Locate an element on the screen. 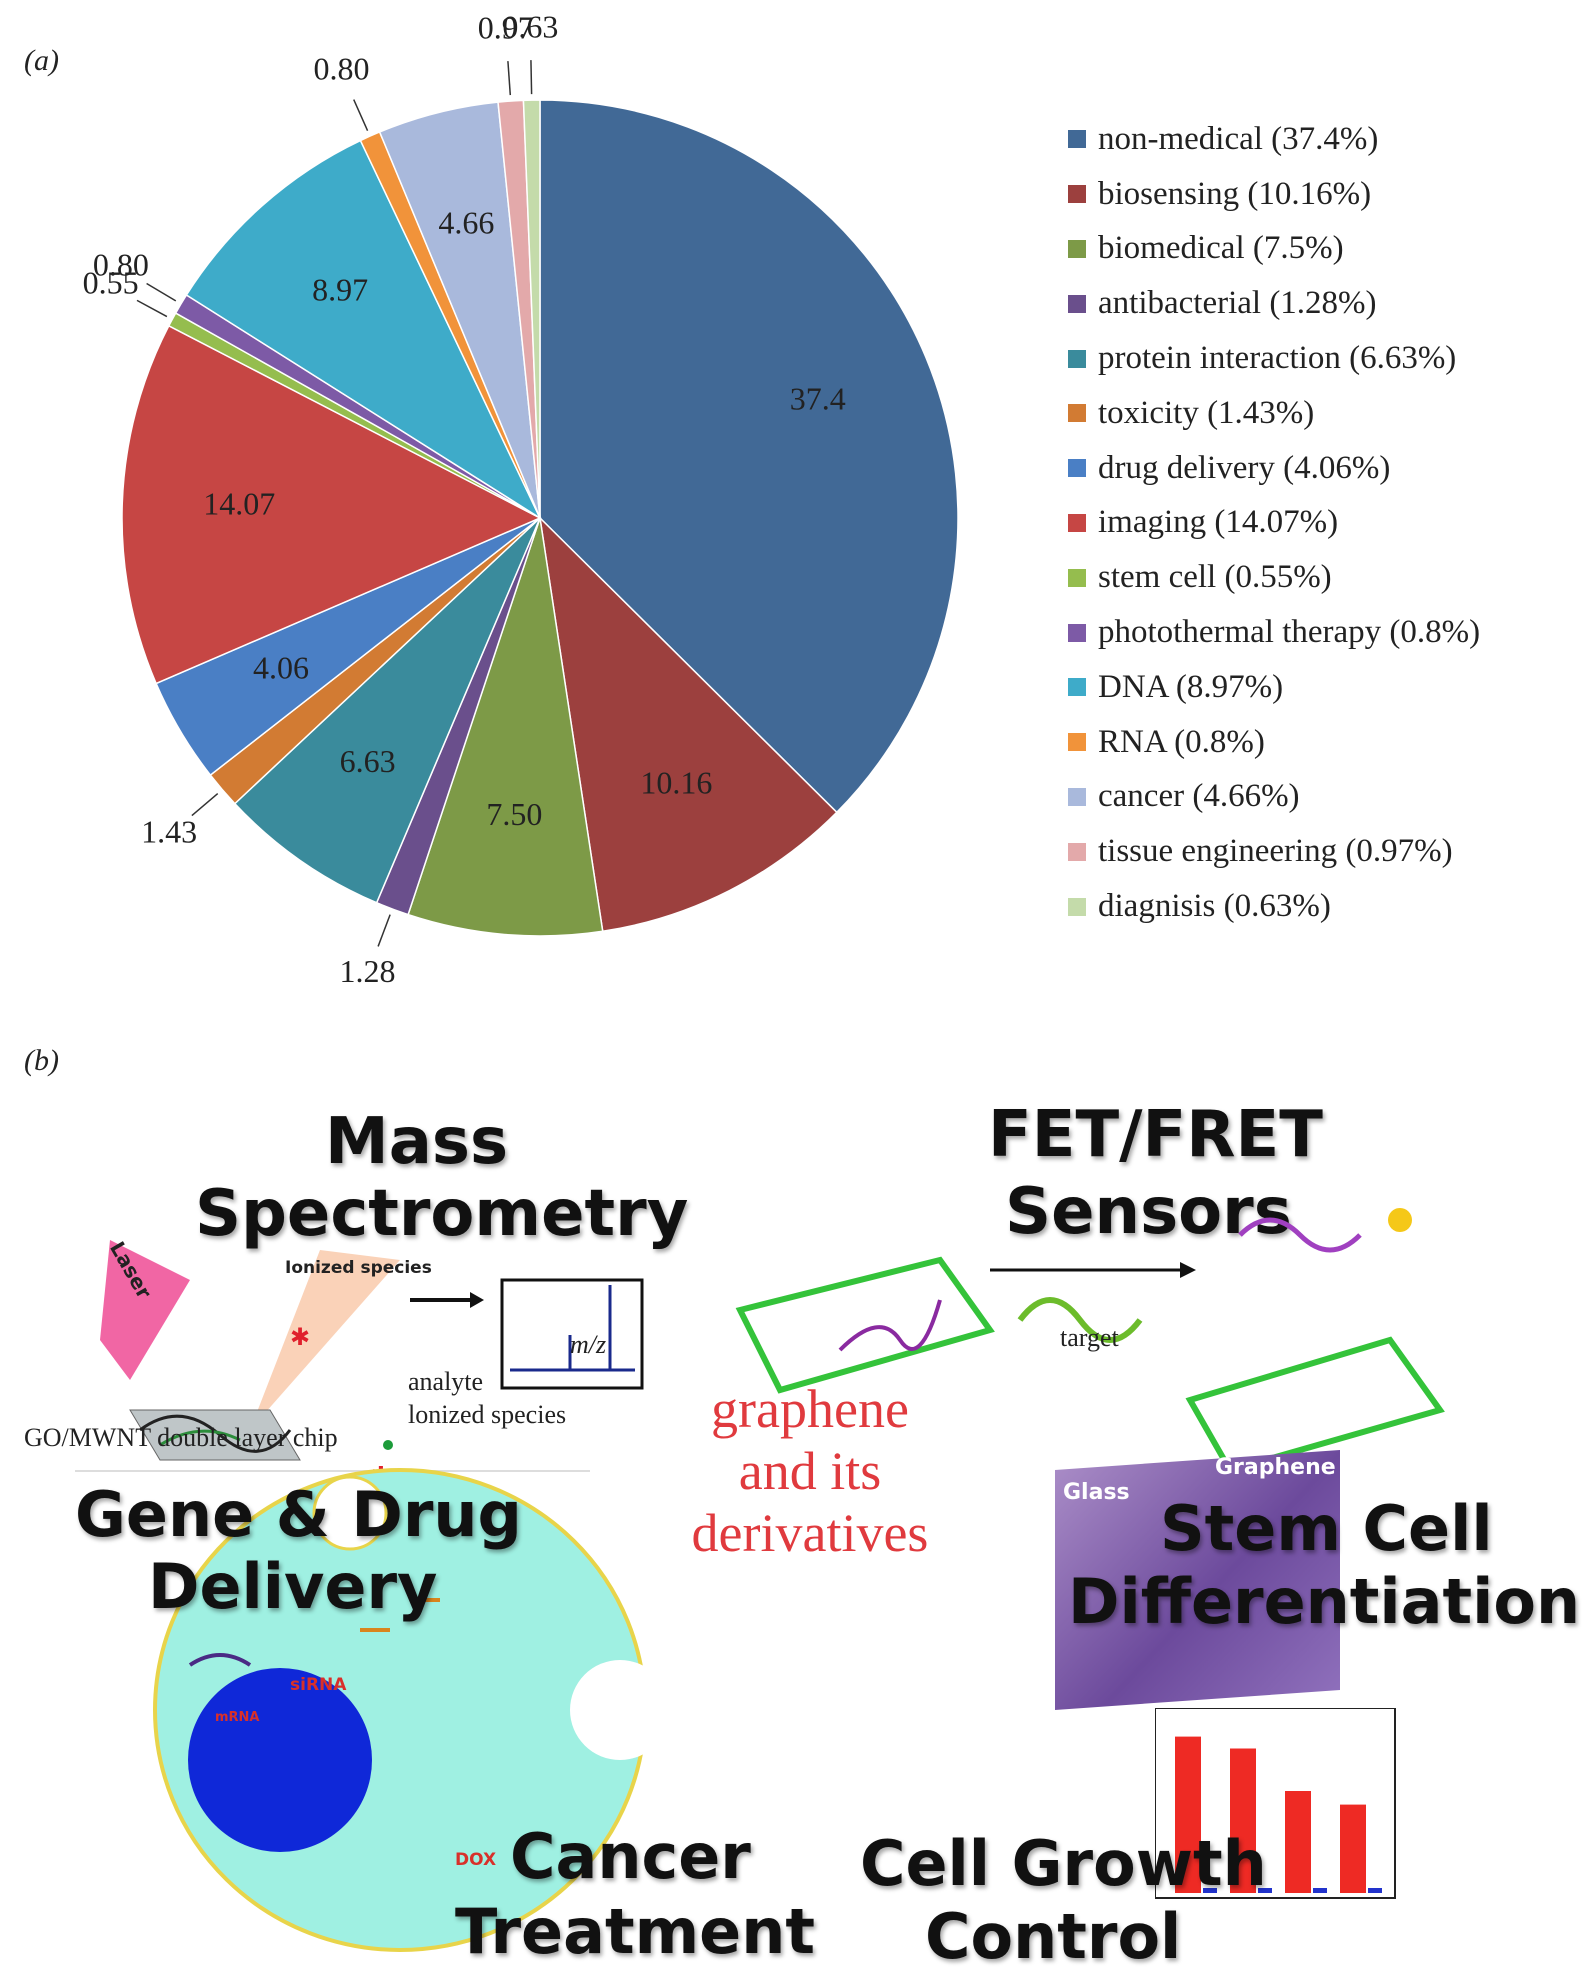 This screenshot has height=1980, width=1583. panel-a-label: (a) is located at coordinates (41, 60).